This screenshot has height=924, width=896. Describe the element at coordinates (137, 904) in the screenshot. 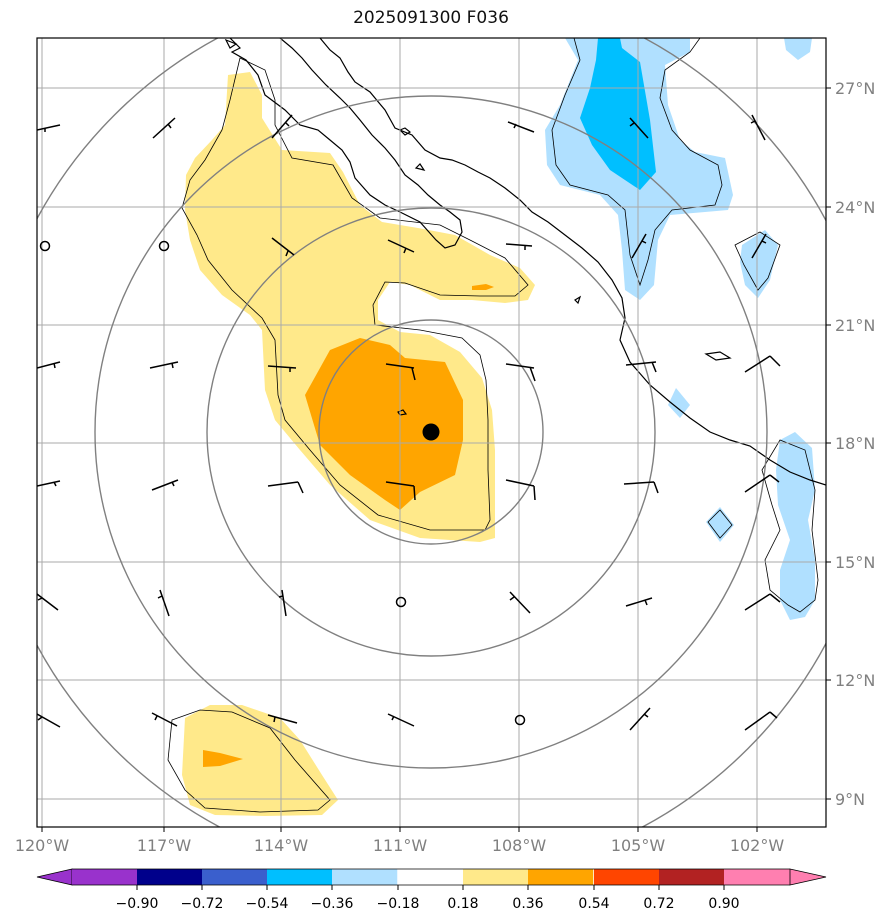

I see `colorbar-tick-label: −0.90` at that location.